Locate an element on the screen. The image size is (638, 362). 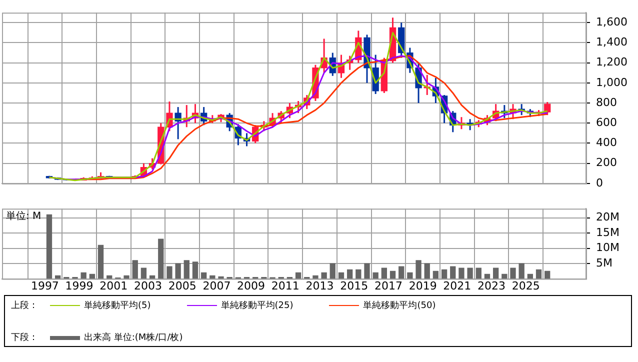
x-tick-label: 2011 is located at coordinates (285, 285).